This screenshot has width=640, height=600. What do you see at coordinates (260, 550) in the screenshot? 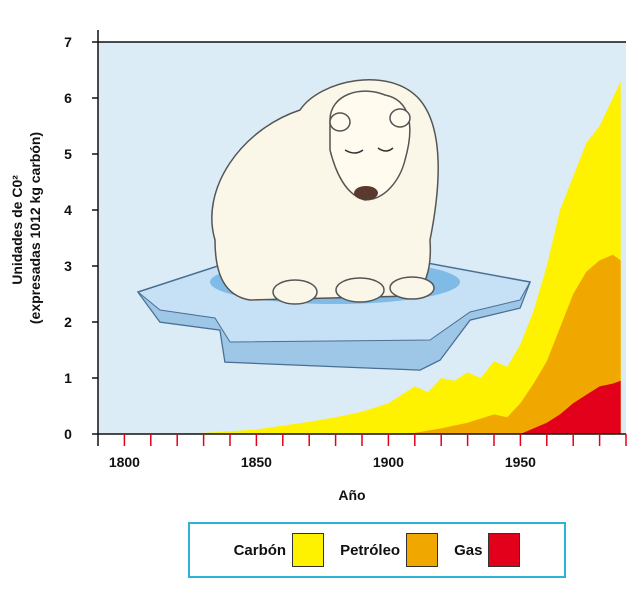
I see `legend-label-carbon: Carbón` at bounding box center [260, 550].